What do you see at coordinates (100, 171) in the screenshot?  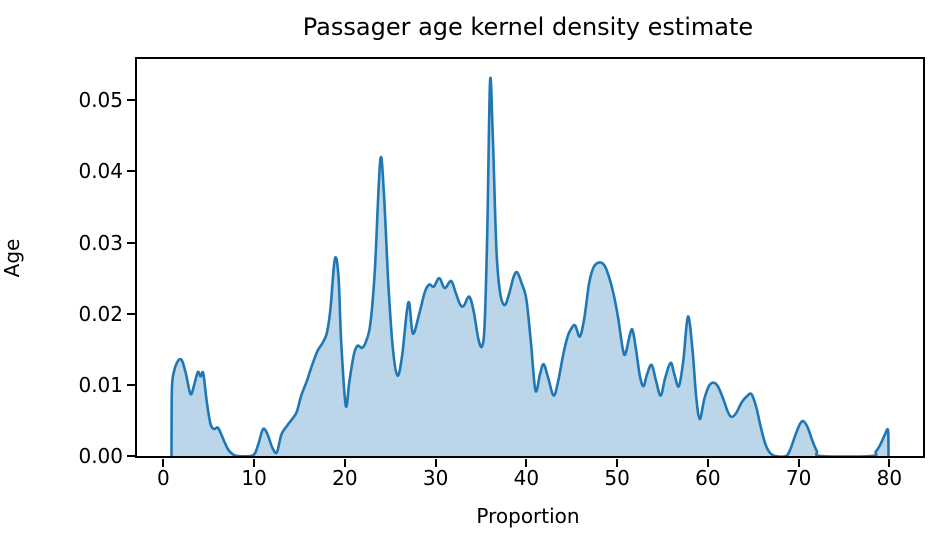 I see `y-tick-label: 0.04` at bounding box center [100, 171].